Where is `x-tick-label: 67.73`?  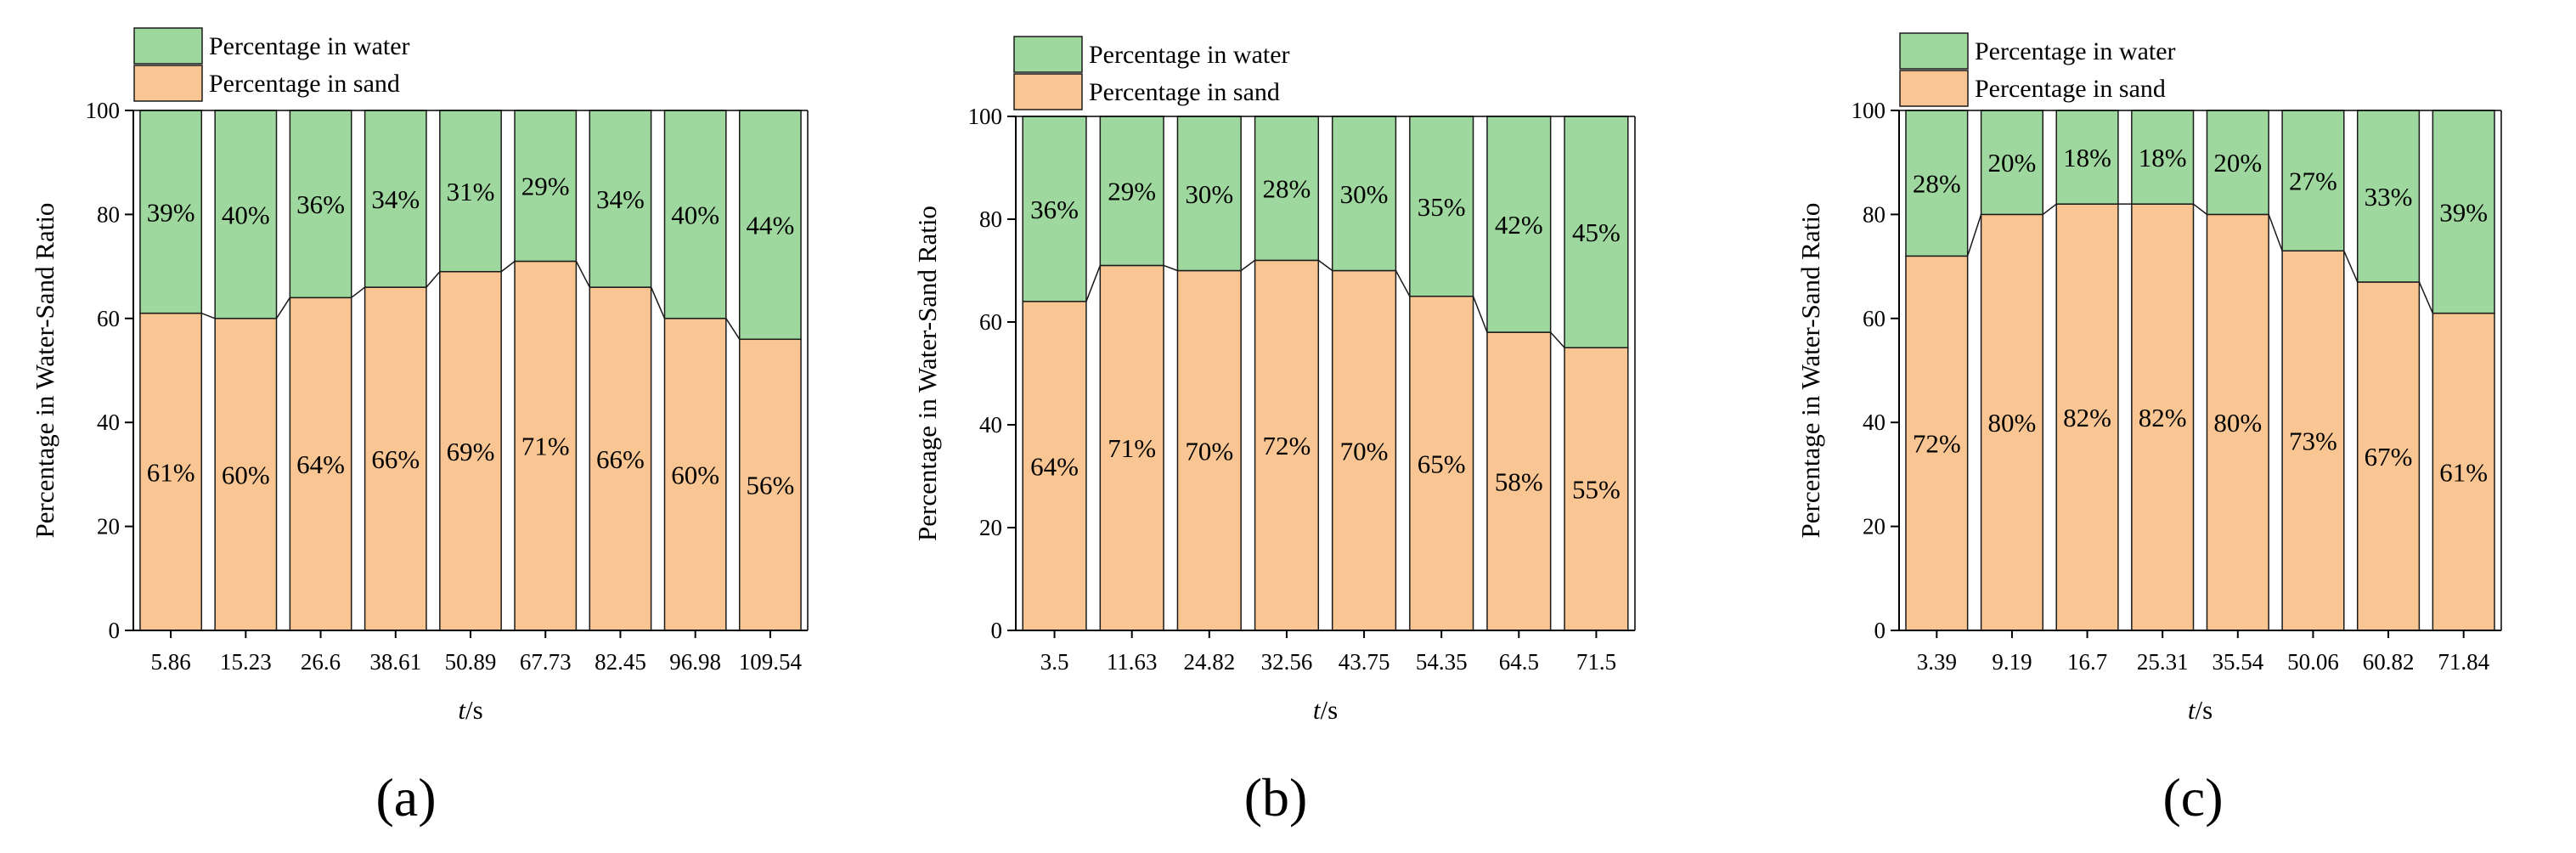
x-tick-label: 67.73 is located at coordinates (546, 662).